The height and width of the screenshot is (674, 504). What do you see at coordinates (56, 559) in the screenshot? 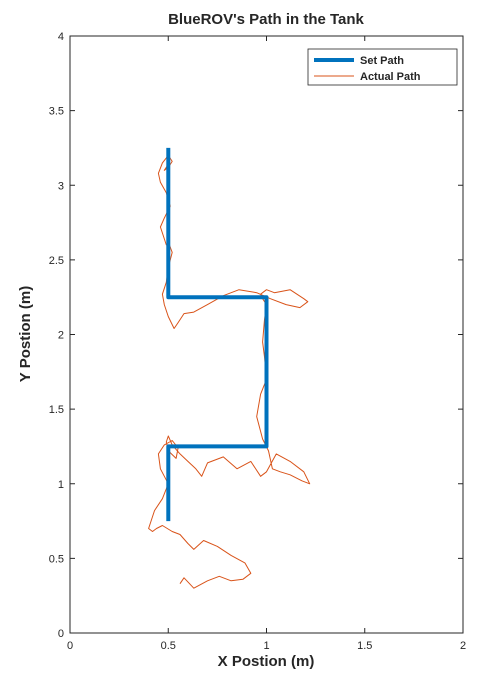
I see `y-tick-label: 0.5` at bounding box center [56, 559].